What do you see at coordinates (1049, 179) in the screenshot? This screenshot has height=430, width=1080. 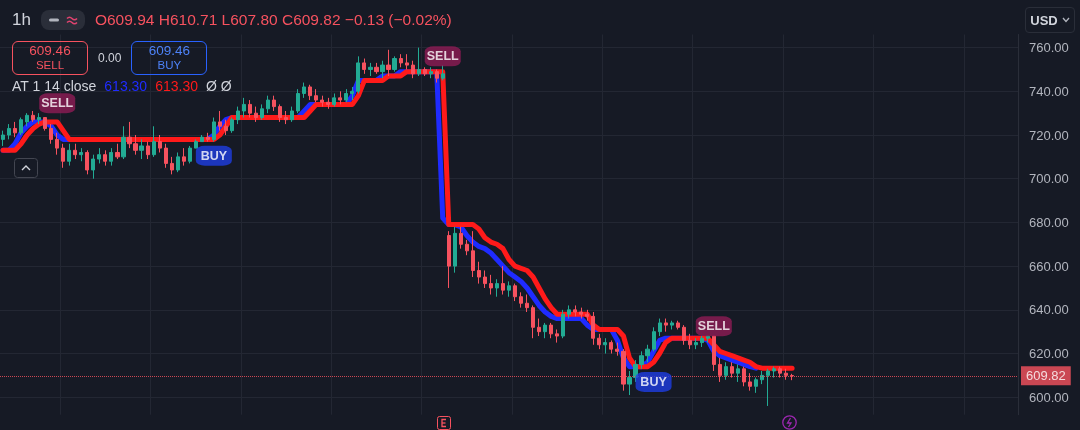 I see `y-tick-label: 700.00` at bounding box center [1049, 179].